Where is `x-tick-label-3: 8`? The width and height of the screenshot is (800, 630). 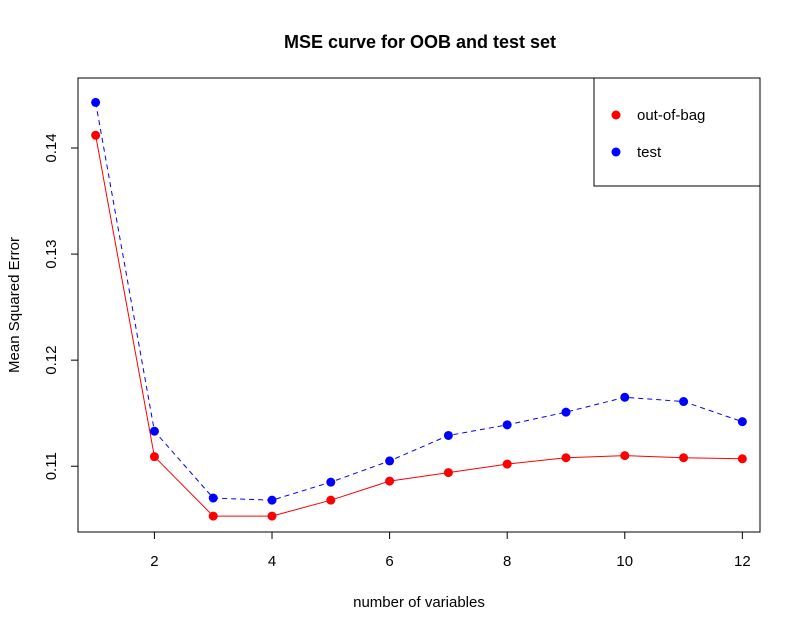 x-tick-label-3: 8 is located at coordinates (507, 561).